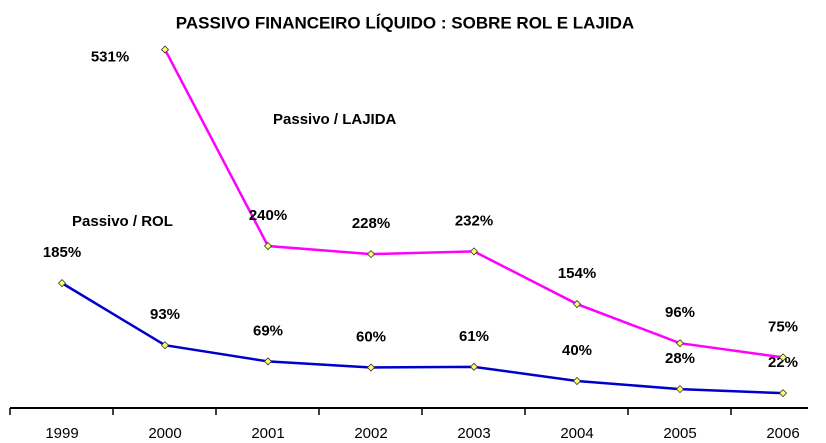  I want to click on series-label: Passivo / LAJIDA, so click(335, 119).